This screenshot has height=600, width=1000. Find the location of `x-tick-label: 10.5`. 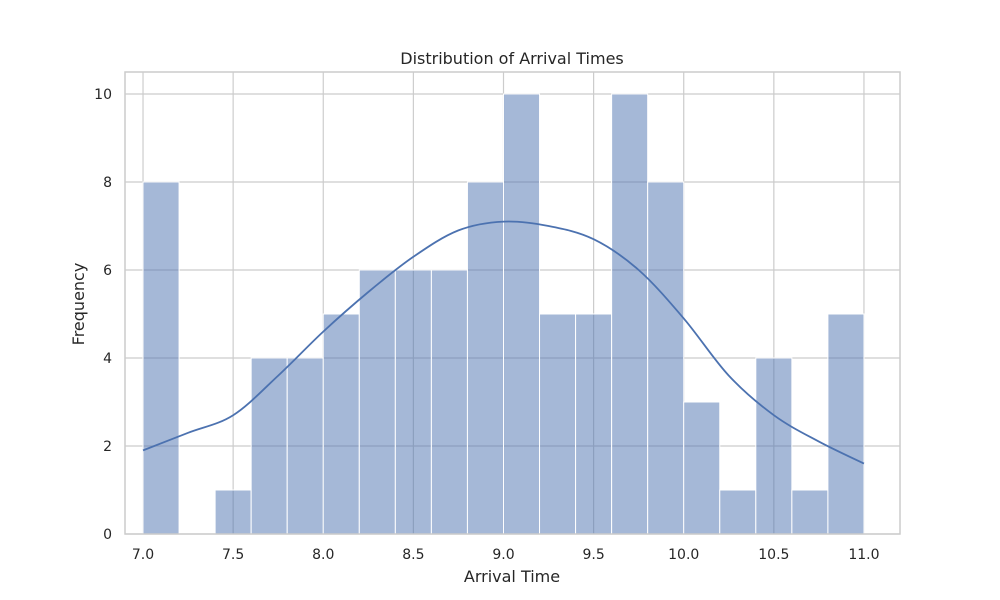

x-tick-label: 10.5 is located at coordinates (773, 555).